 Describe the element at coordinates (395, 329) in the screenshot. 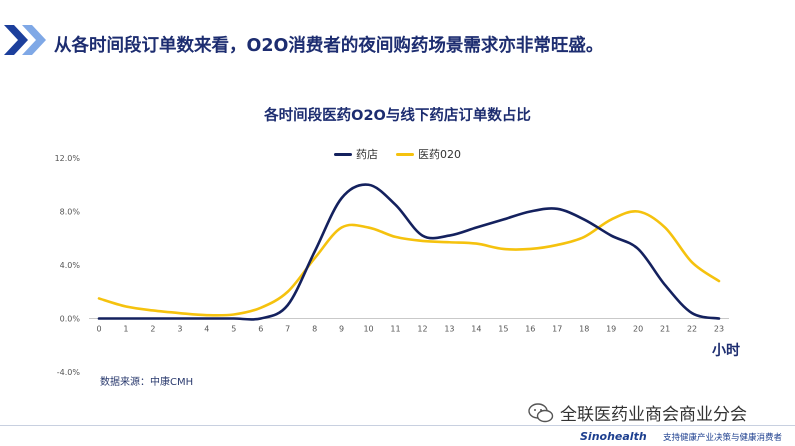

I see `x-tick-label: 11` at that location.